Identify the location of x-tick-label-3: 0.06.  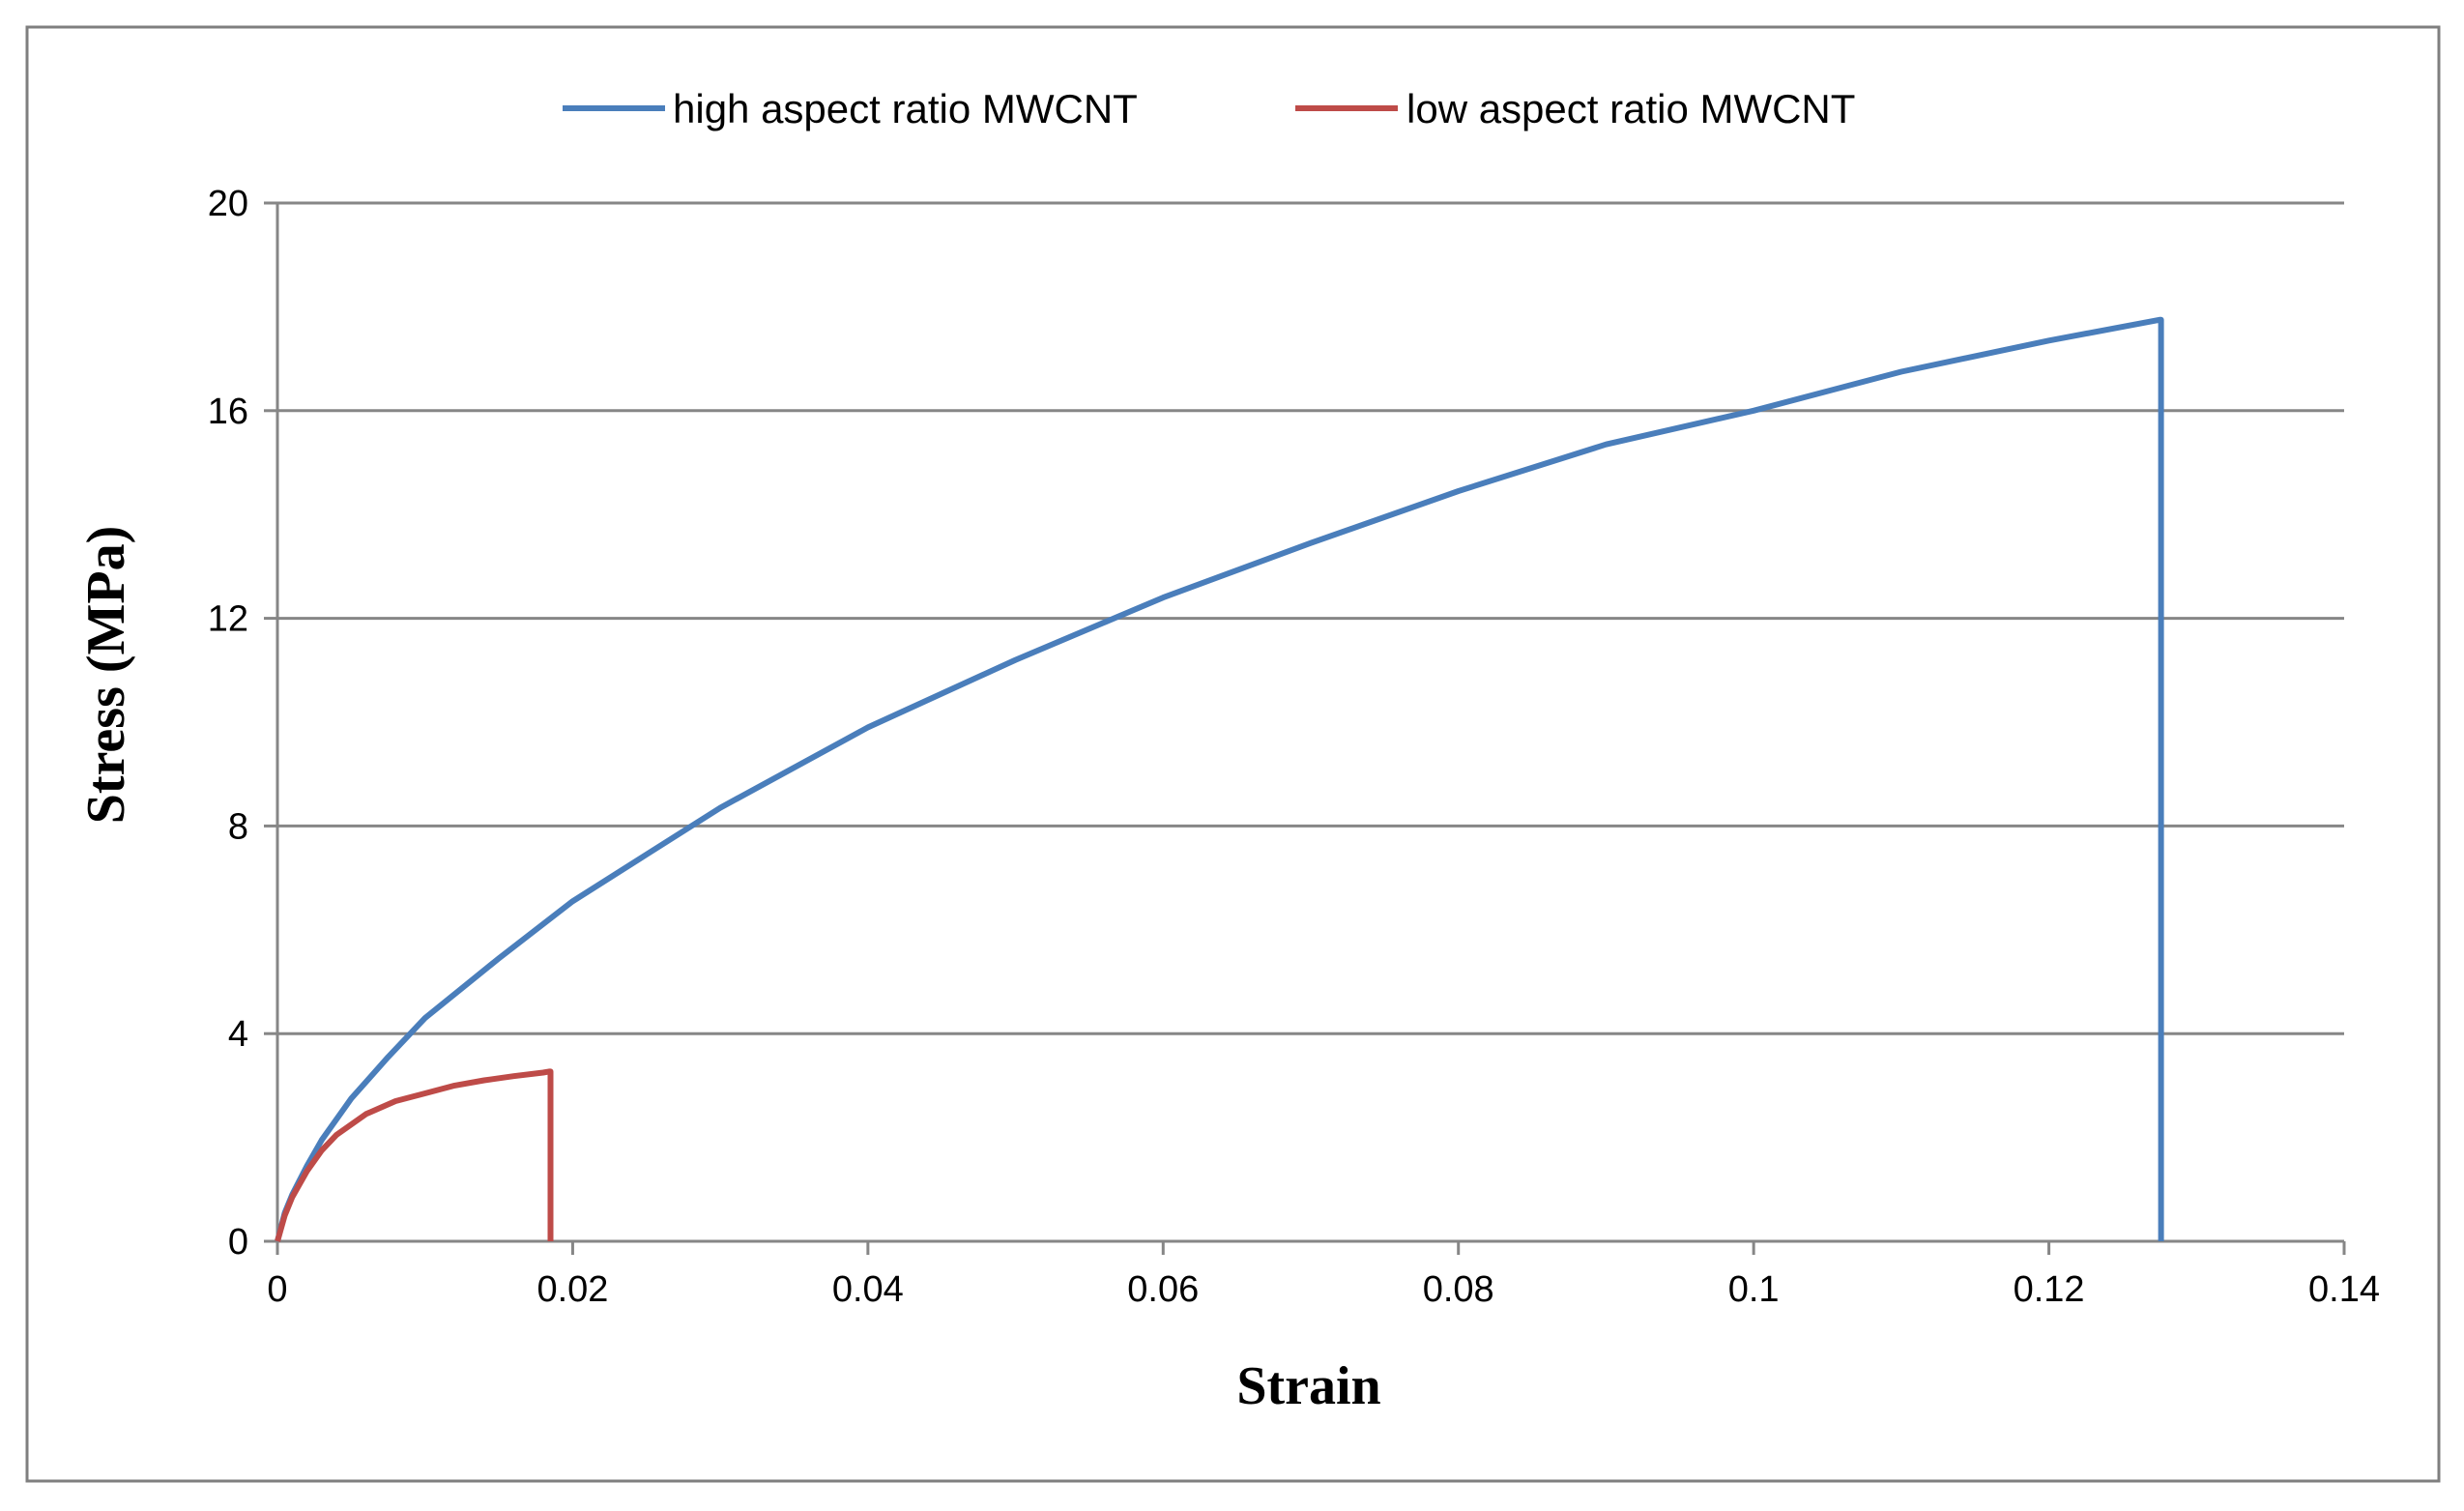
(1163, 1290).